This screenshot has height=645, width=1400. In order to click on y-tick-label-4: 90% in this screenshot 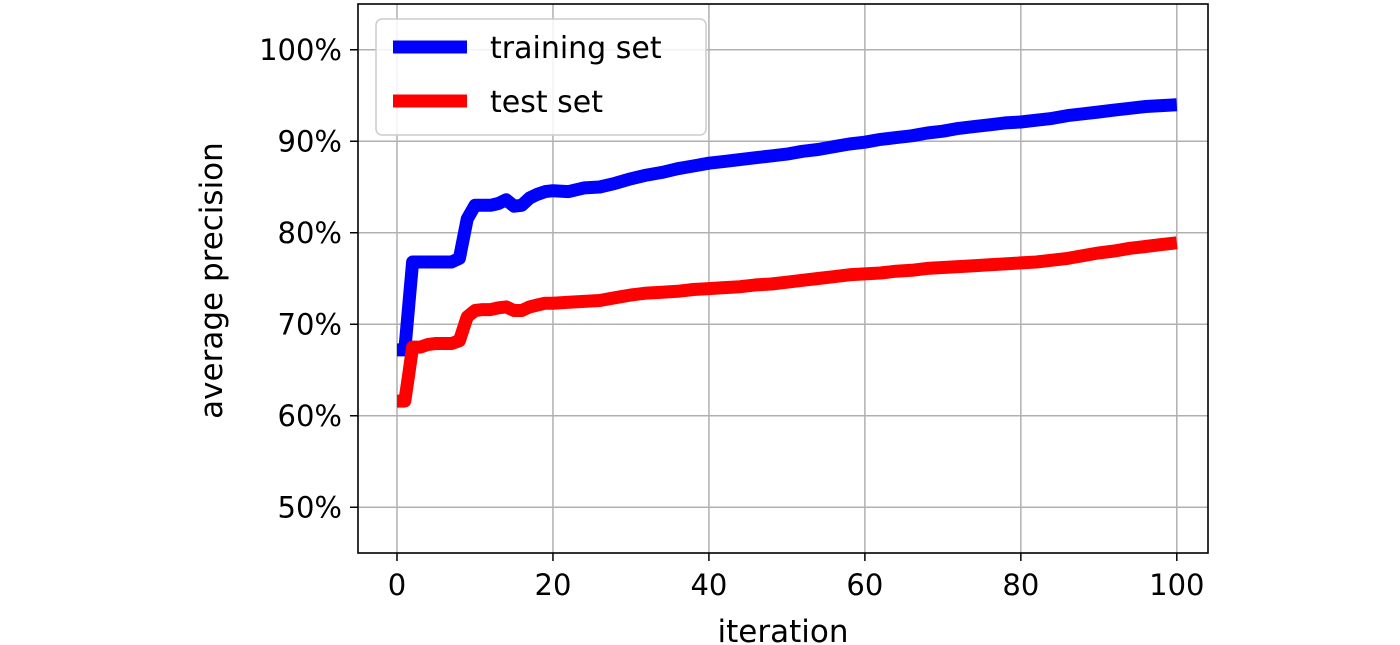, I will do `click(310, 141)`.